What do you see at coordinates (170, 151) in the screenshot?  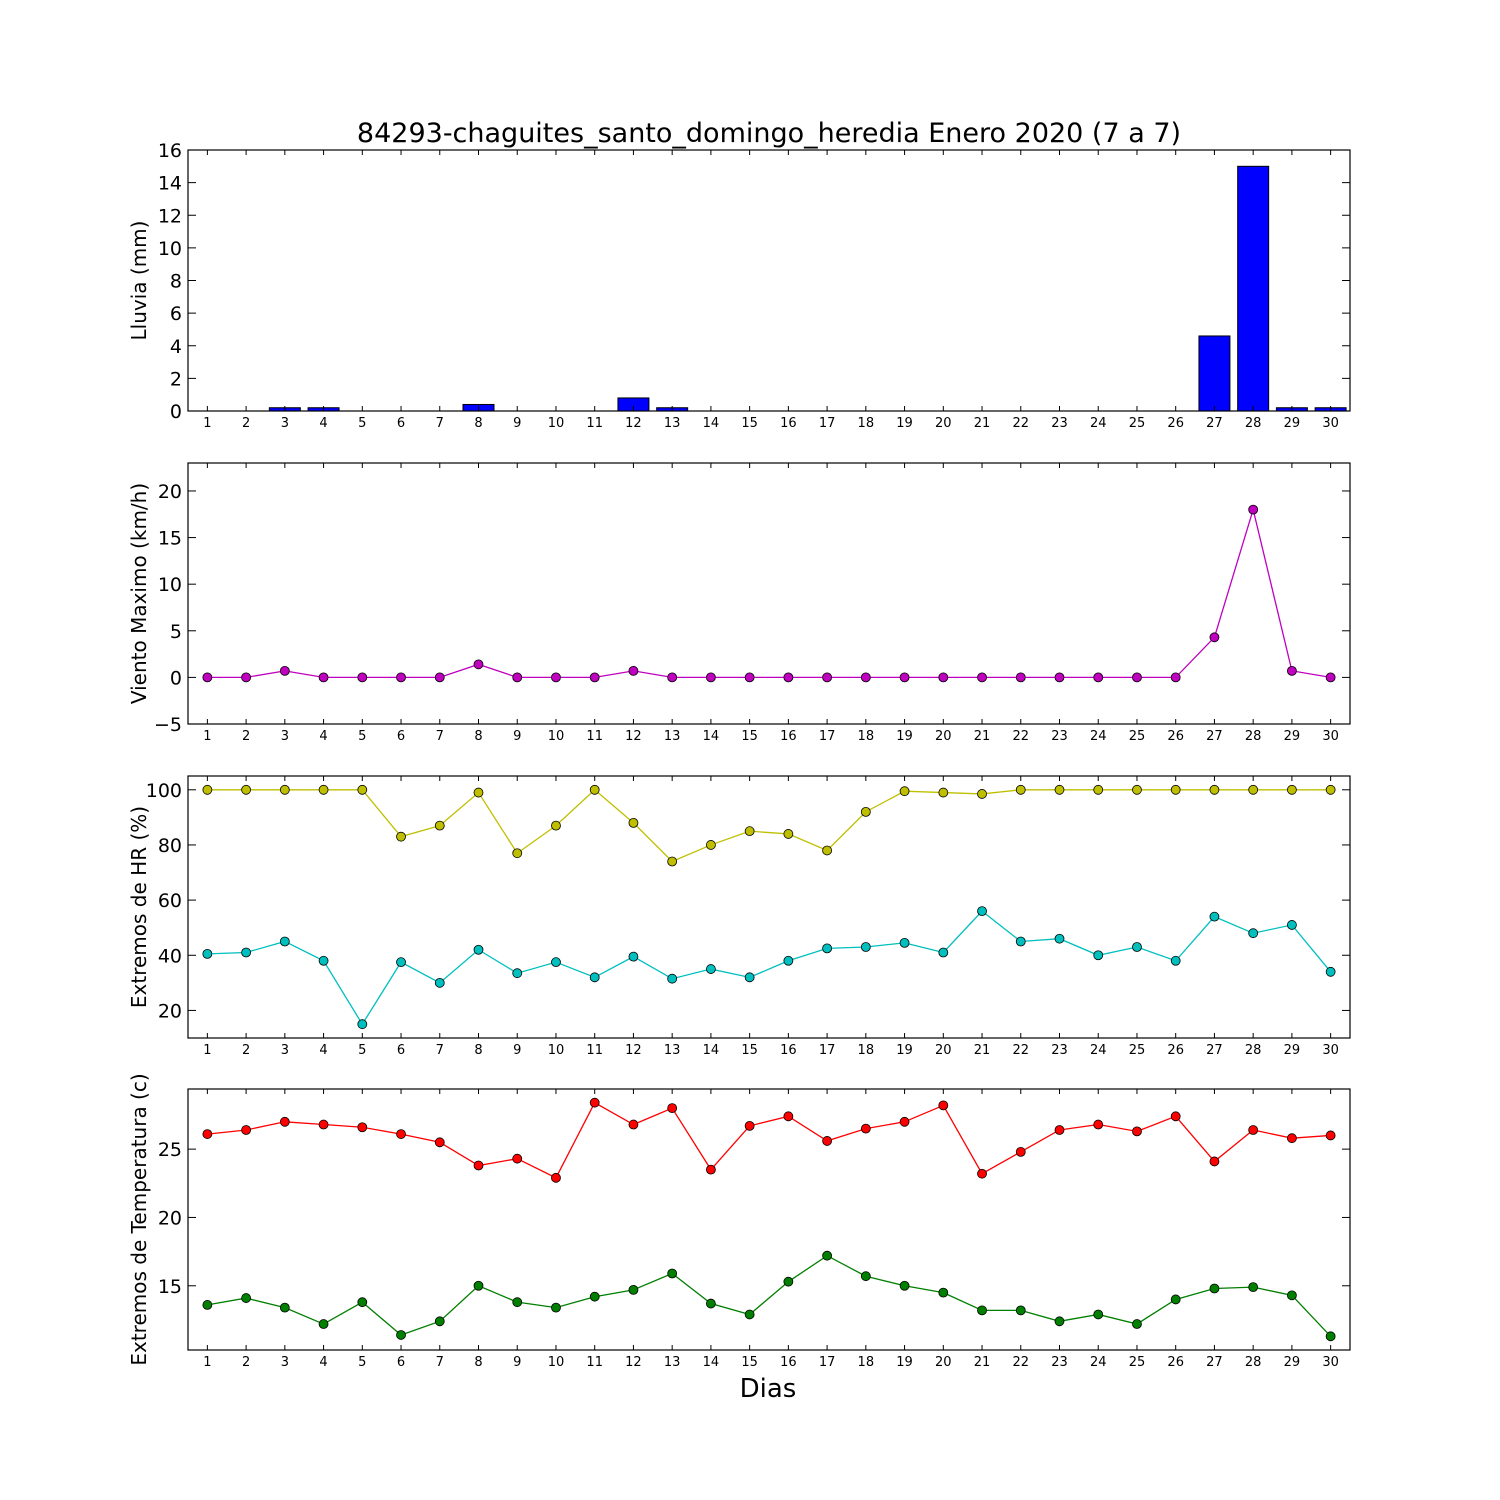 I see `y-tick-label: 16` at bounding box center [170, 151].